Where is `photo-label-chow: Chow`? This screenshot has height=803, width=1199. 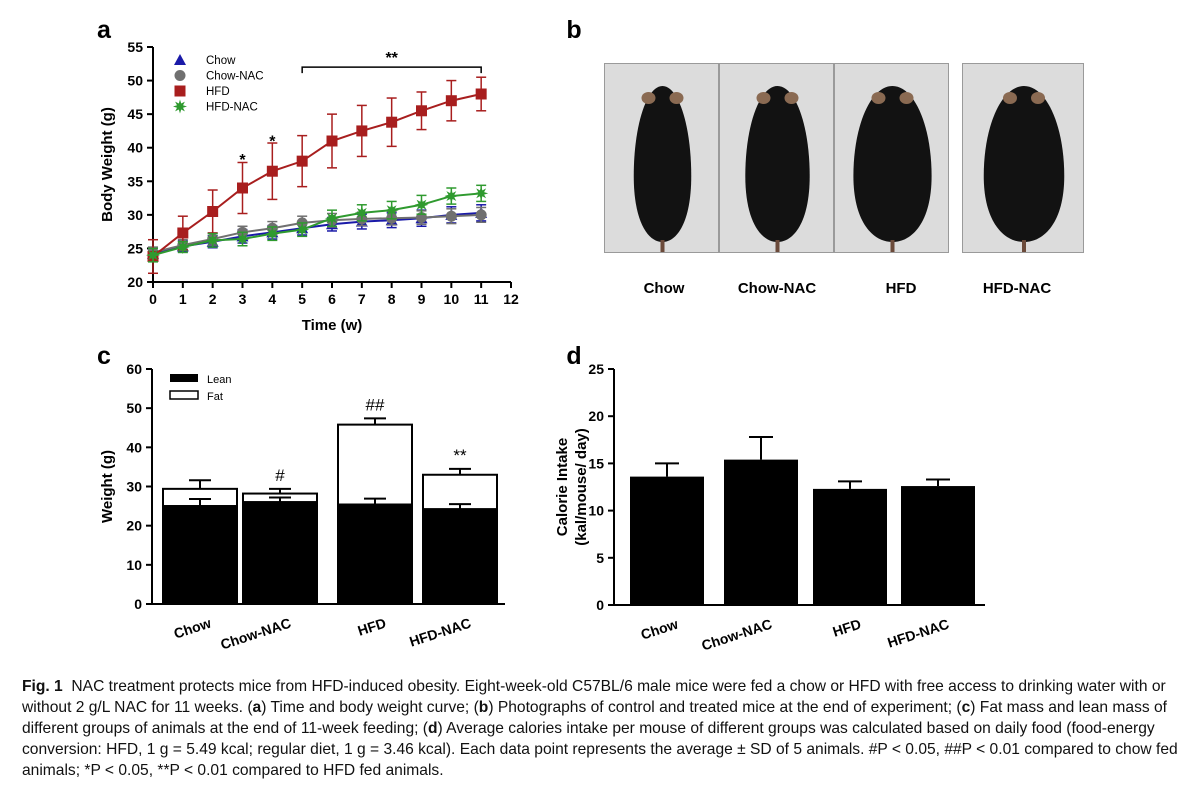
photo-label-chow: Chow is located at coordinates (664, 288).